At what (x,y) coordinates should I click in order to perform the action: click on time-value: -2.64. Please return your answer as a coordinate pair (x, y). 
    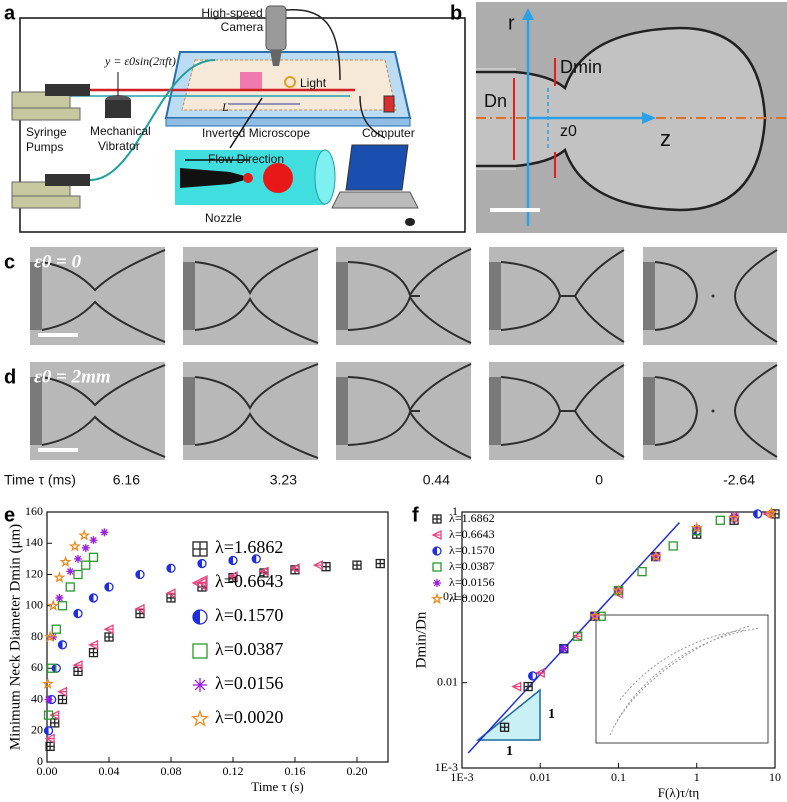
    Looking at the image, I should click on (739, 480).